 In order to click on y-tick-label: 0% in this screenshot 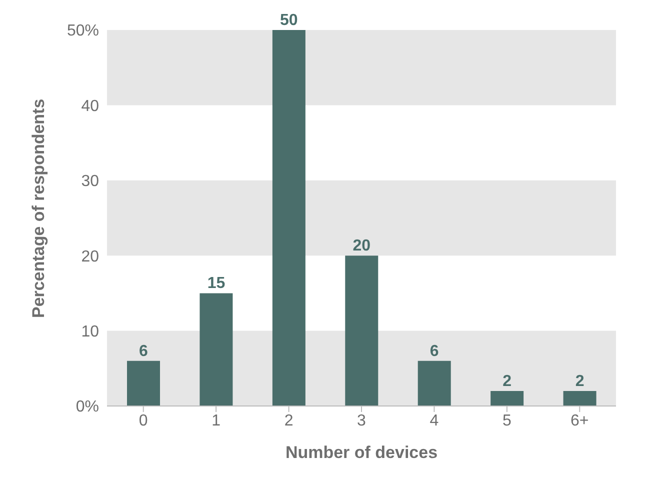, I will do `click(87, 407)`.